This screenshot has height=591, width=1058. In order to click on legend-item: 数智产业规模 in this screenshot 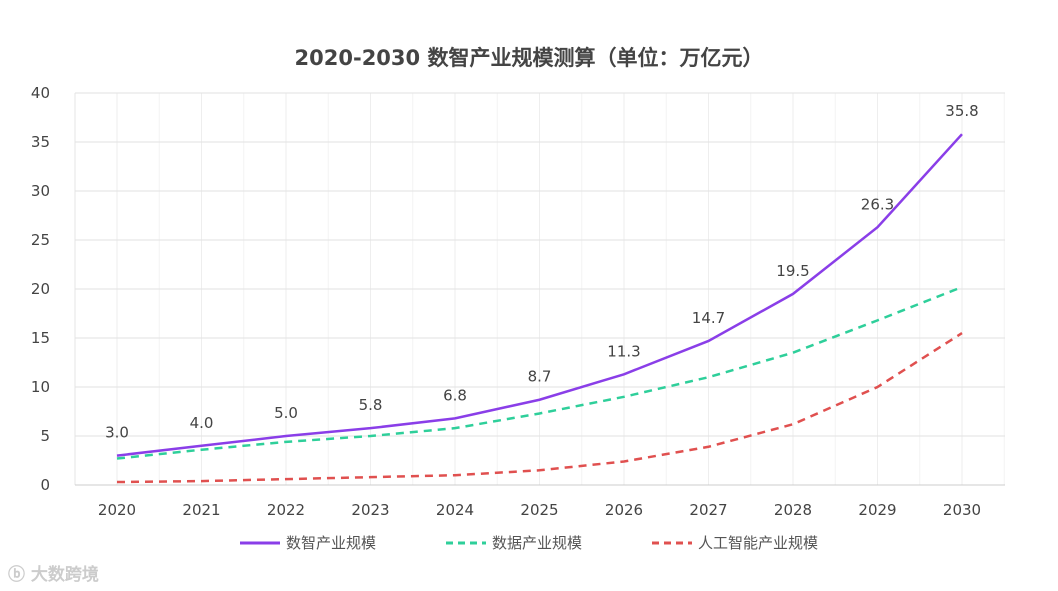, I will do `click(307, 542)`.